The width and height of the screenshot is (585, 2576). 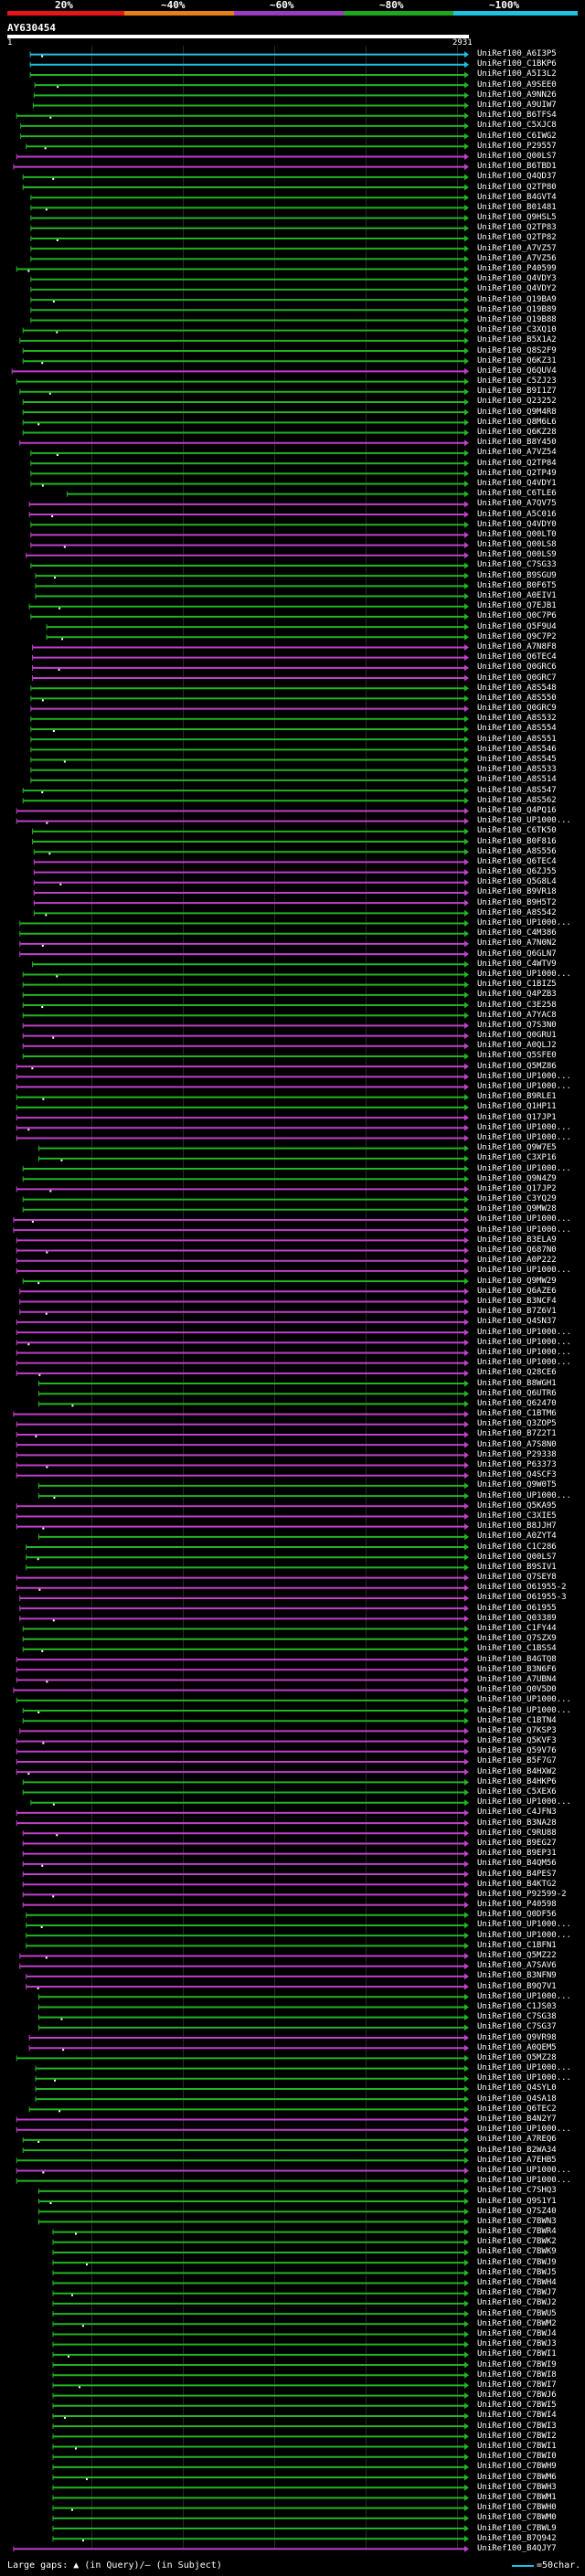 I want to click on hit-label: UniRef100_B9EP31, so click(x=517, y=1854).